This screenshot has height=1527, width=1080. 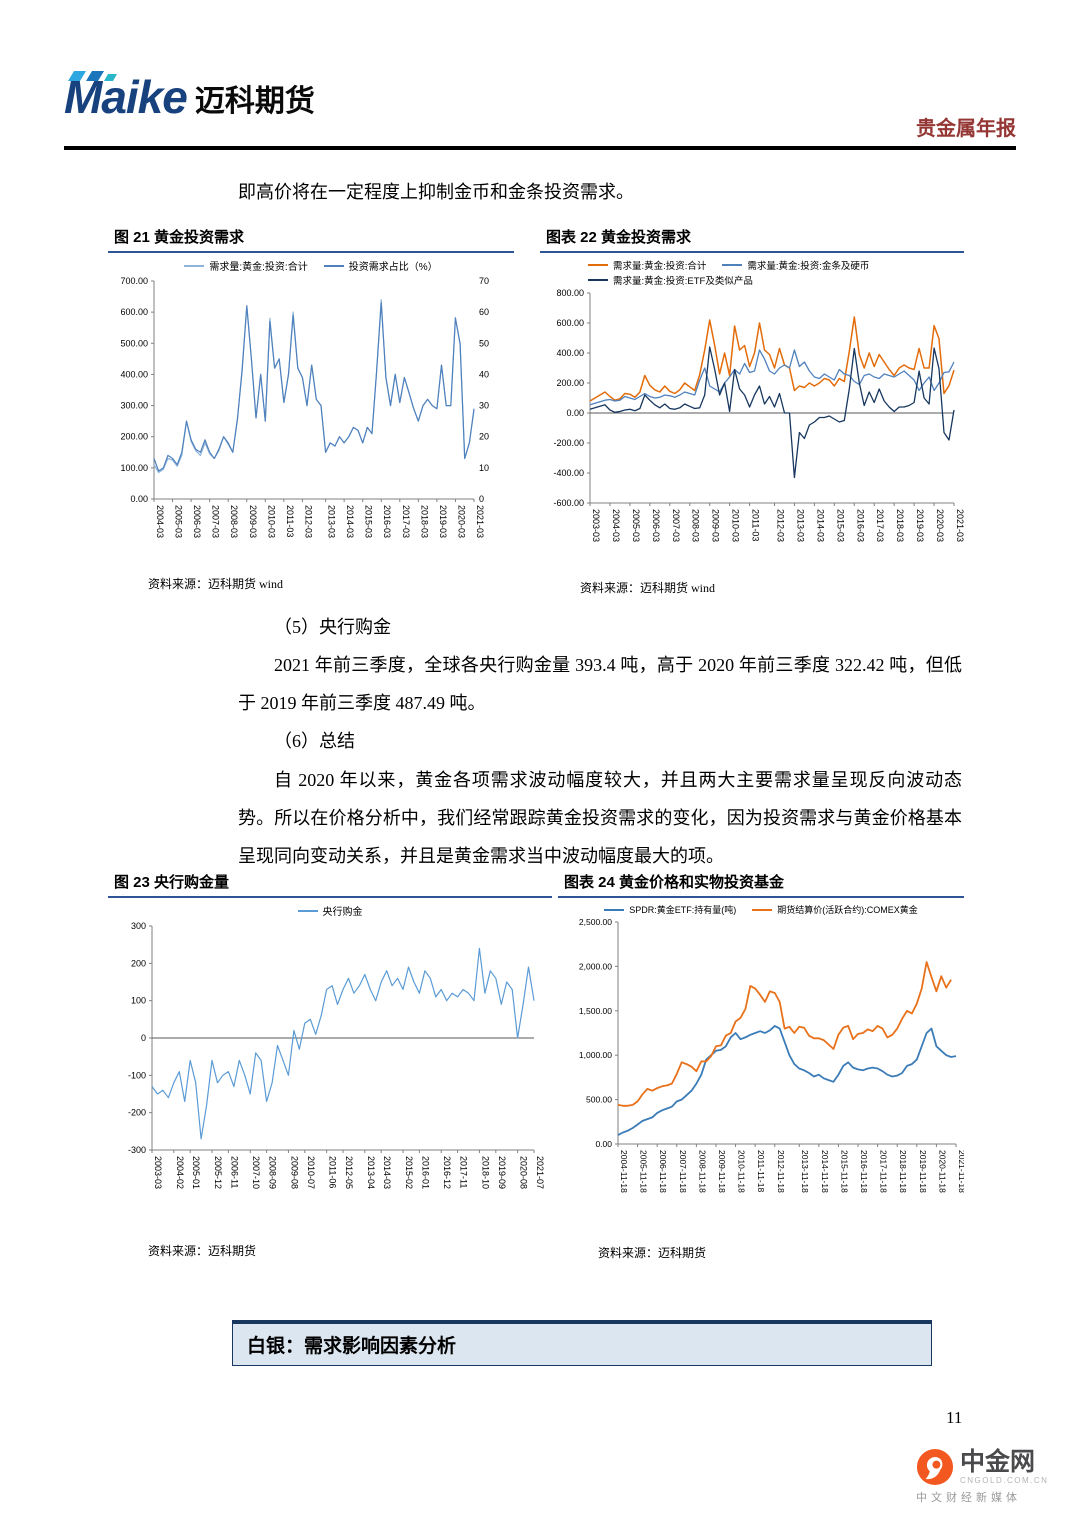 What do you see at coordinates (352, 1346) in the screenshot?
I see `section-banner-title: 白银：需求影响因素分析` at bounding box center [352, 1346].